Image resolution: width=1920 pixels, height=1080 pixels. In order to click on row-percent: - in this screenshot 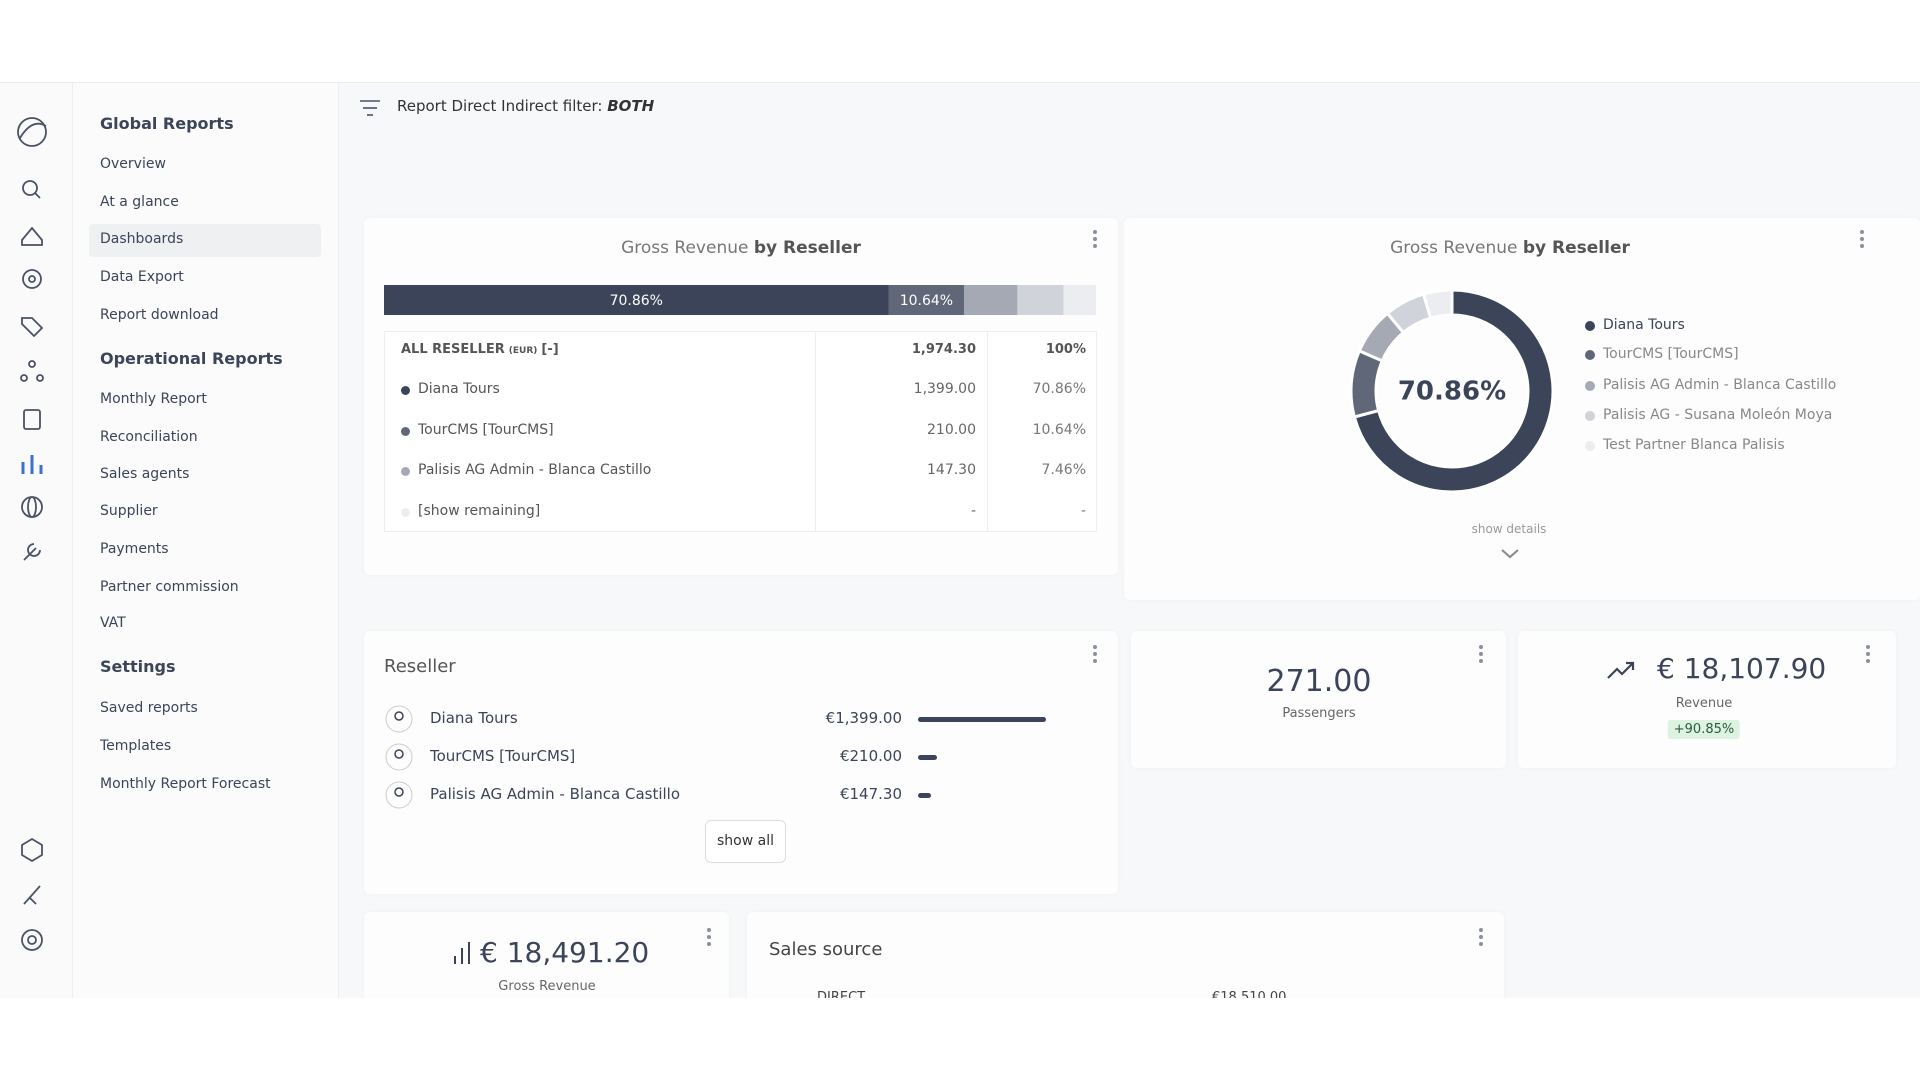, I will do `click(1083, 511)`.